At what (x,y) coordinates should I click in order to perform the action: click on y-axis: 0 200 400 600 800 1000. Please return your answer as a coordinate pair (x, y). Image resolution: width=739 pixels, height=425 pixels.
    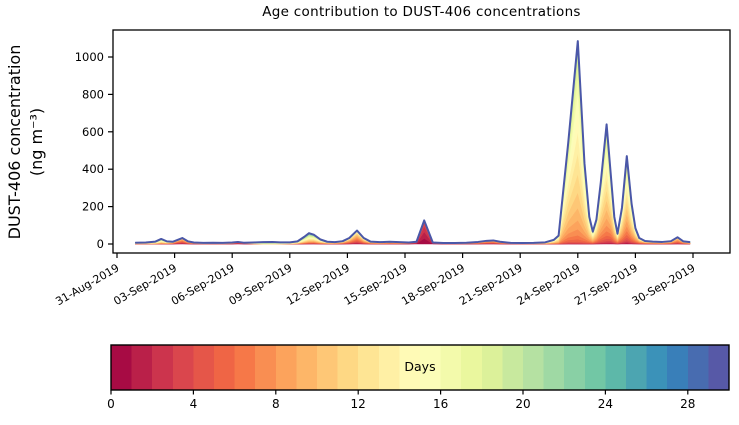
    Looking at the image, I should click on (94, 150).